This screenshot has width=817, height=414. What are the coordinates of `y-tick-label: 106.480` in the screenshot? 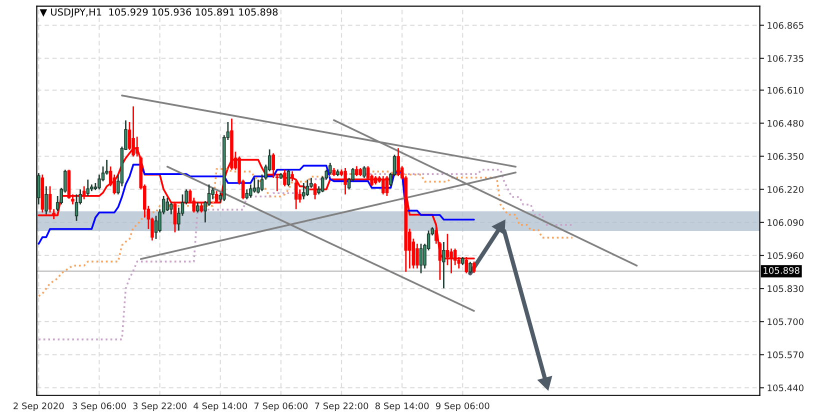 It's located at (786, 123).